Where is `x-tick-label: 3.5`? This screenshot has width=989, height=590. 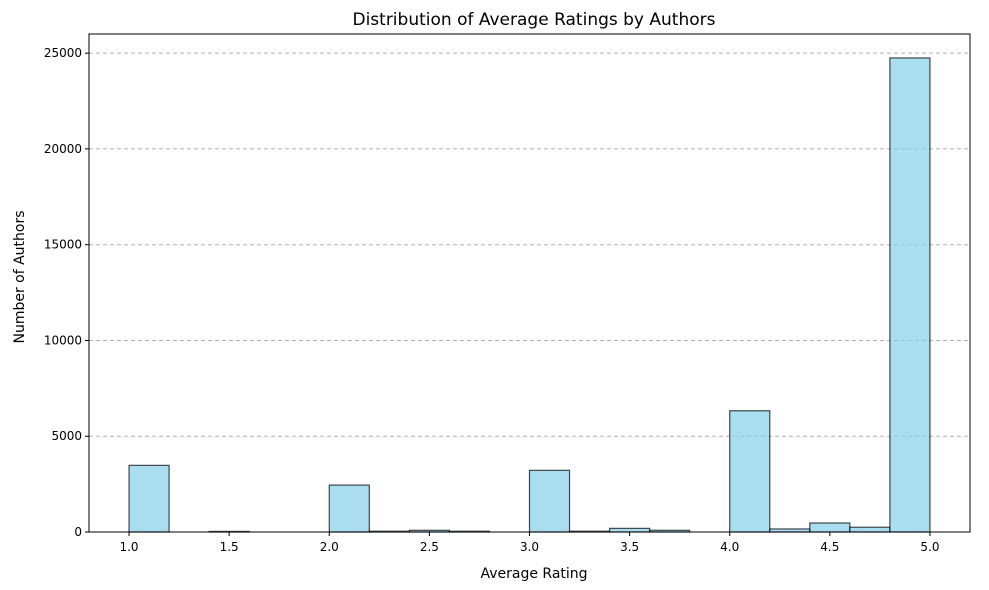
x-tick-label: 3.5 is located at coordinates (629, 547).